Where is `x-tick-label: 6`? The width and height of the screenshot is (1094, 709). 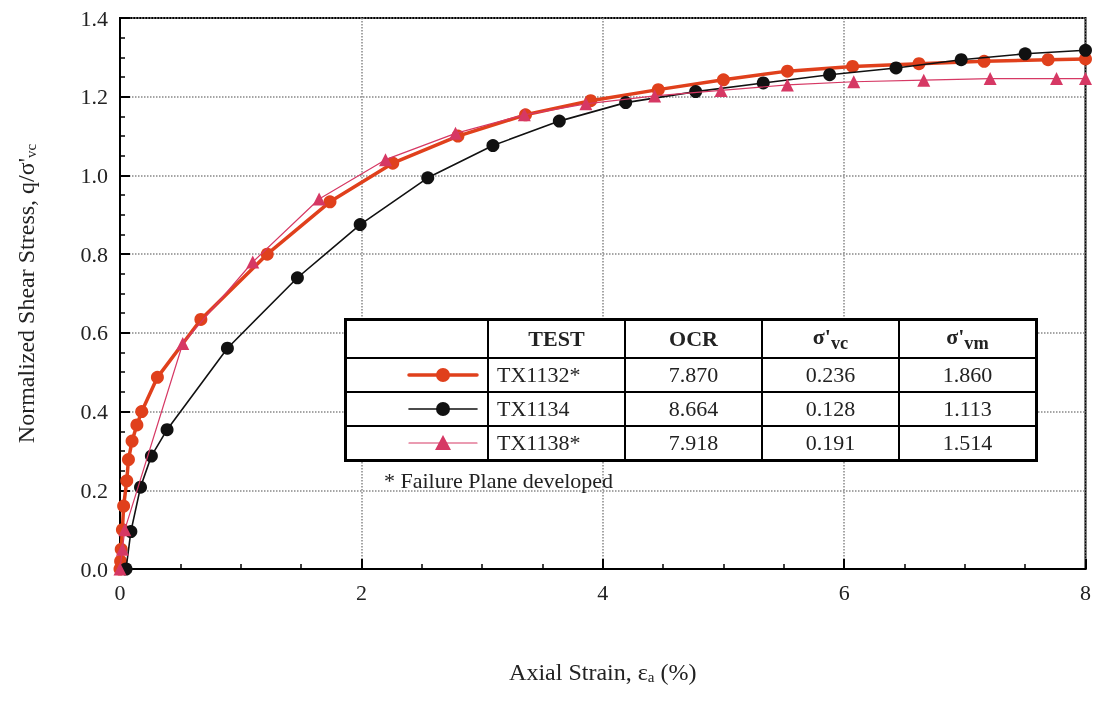
x-tick-label: 6 is located at coordinates (844, 592).